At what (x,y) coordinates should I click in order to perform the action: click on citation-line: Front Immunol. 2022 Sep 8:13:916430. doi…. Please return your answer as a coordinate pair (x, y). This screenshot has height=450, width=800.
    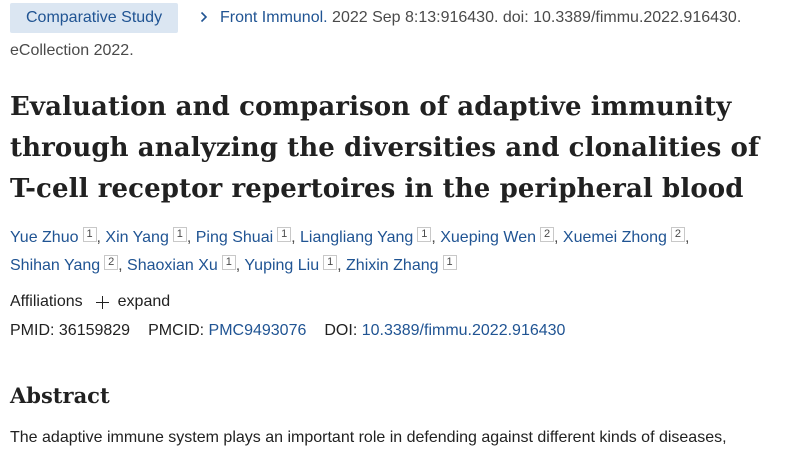
    Looking at the image, I should click on (480, 18).